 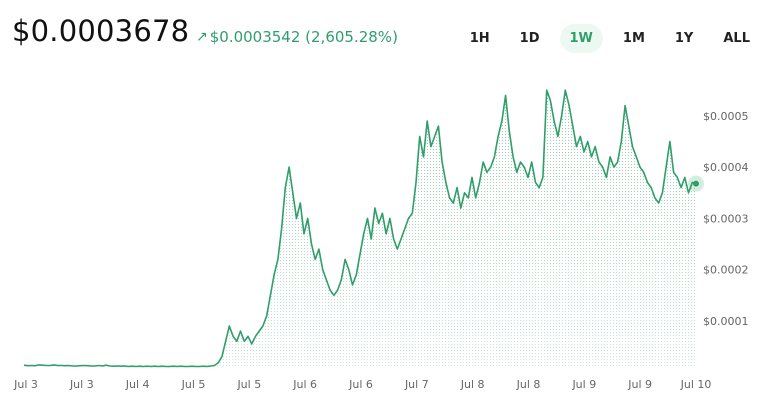 I want to click on arrow-up-right-icon: ↗, so click(x=202, y=37).